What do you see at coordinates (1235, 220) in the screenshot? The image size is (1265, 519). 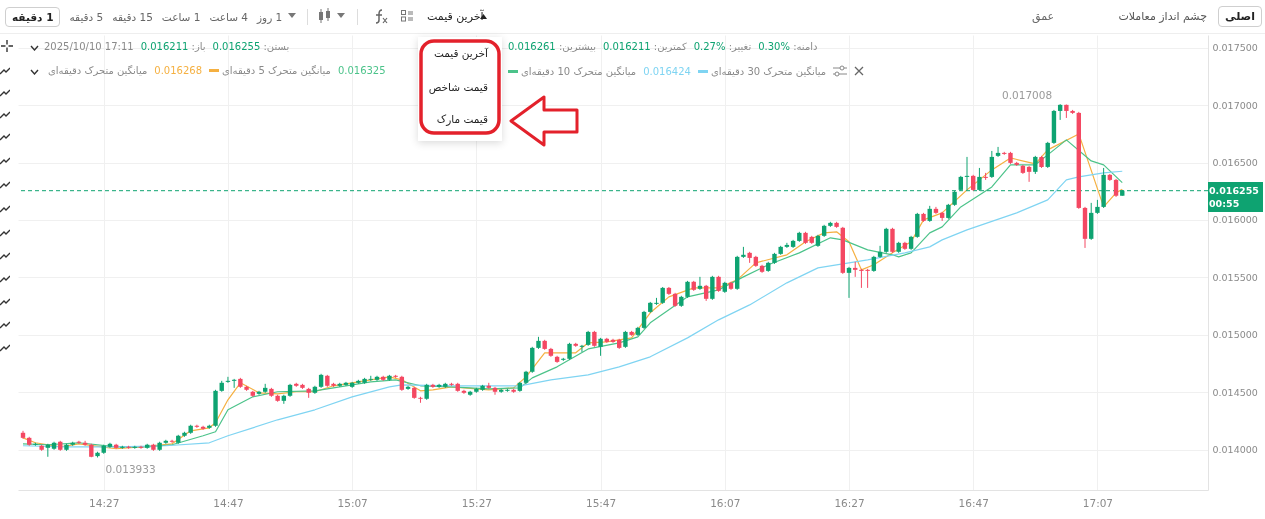 I see `y-tick-label: 0.016000` at bounding box center [1235, 220].